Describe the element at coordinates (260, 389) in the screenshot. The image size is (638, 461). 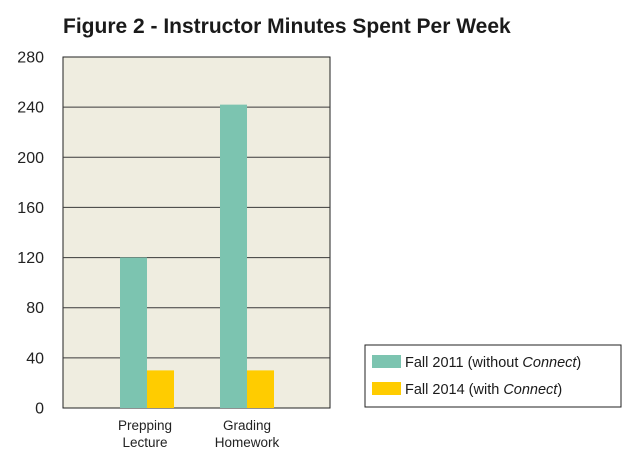
I see `bar-fall-2014-grading-homework` at that location.